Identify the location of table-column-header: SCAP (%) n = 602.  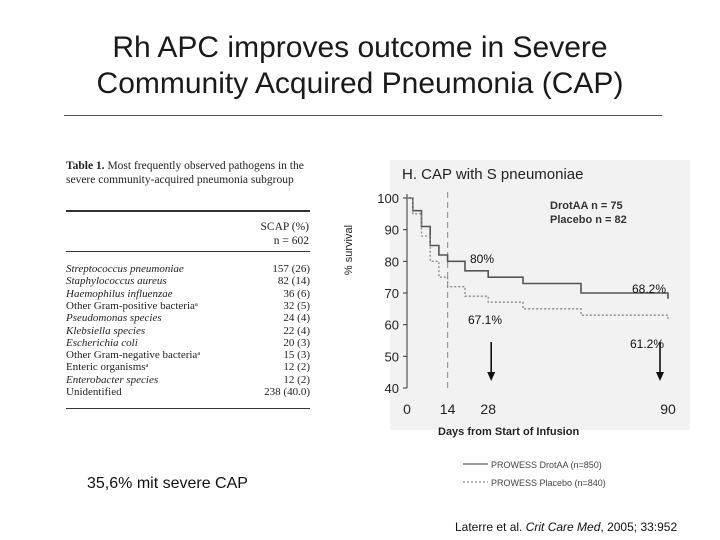
(285, 234).